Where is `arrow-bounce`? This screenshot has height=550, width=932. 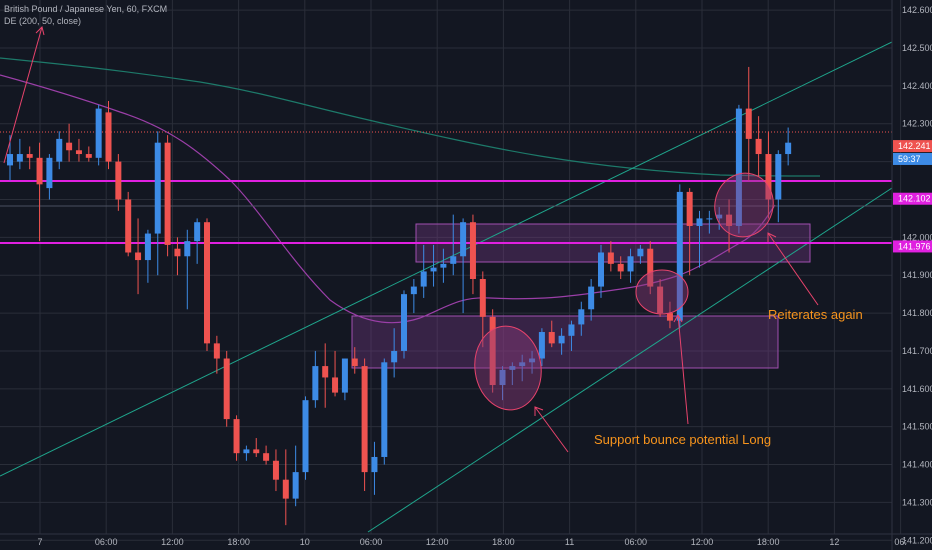 arrow-bounce is located at coordinates (681, 369).